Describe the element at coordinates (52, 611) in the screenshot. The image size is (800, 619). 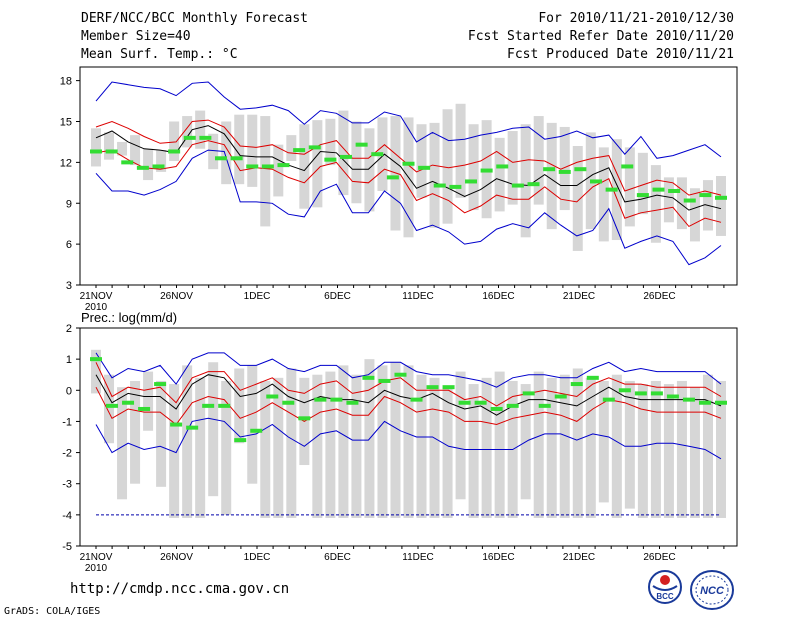
I see `grads-credit: GrADS: COLA/IGES` at that location.